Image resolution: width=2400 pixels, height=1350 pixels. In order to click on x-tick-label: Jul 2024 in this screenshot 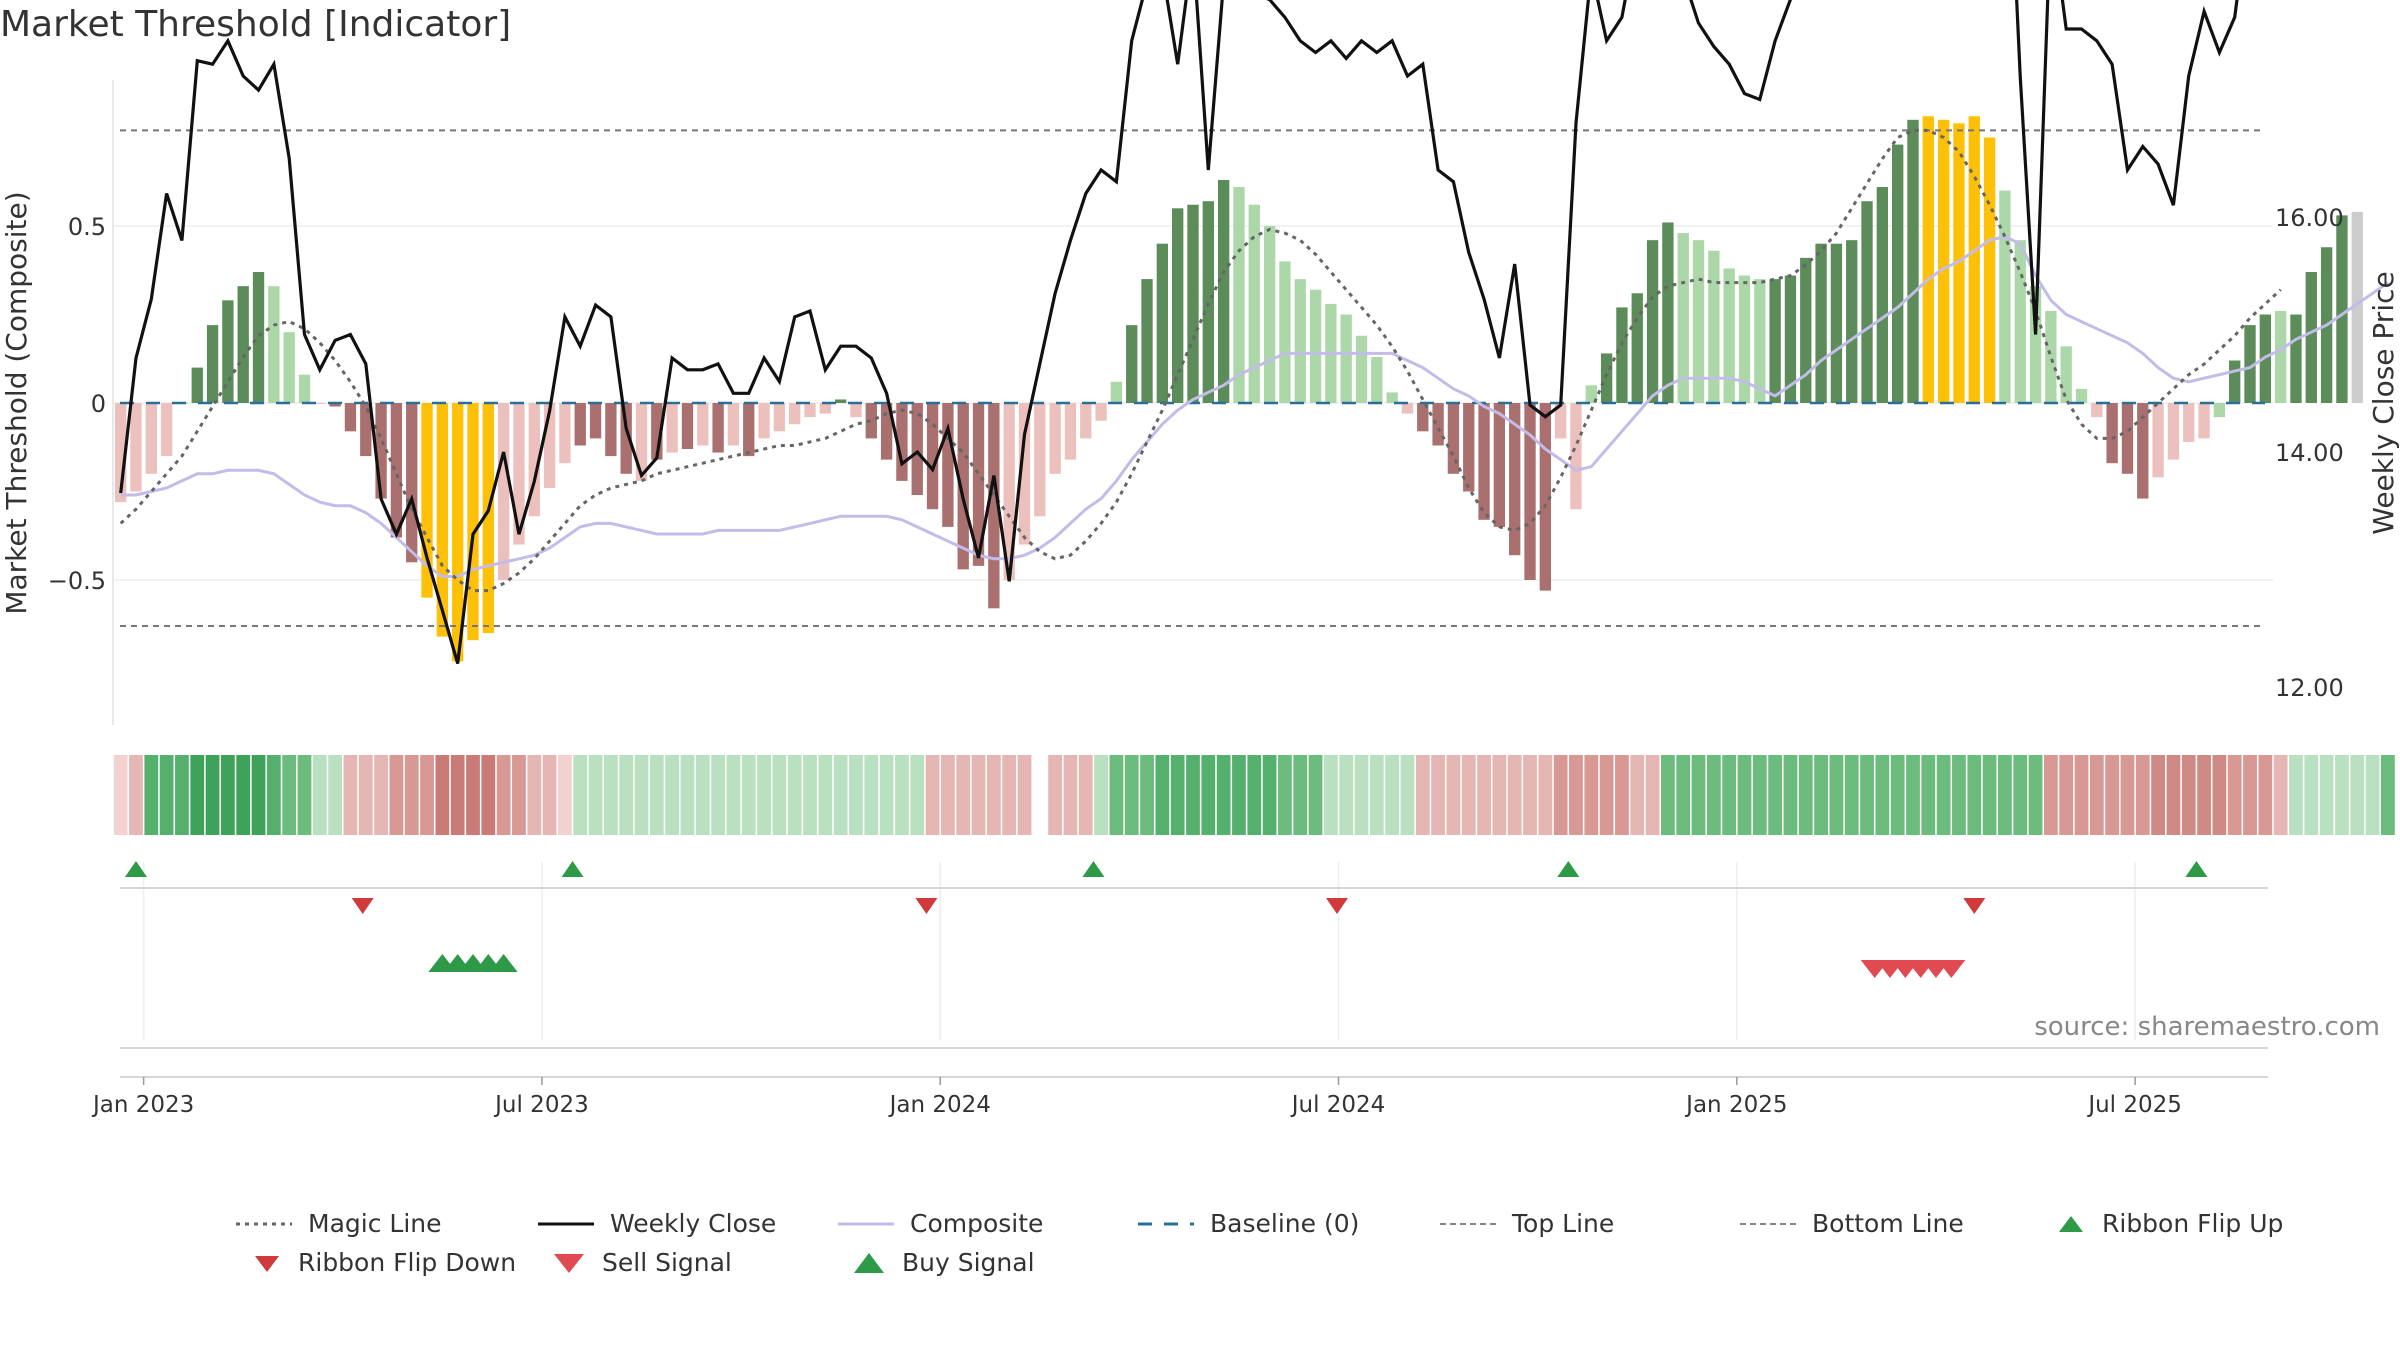, I will do `click(1338, 1105)`.